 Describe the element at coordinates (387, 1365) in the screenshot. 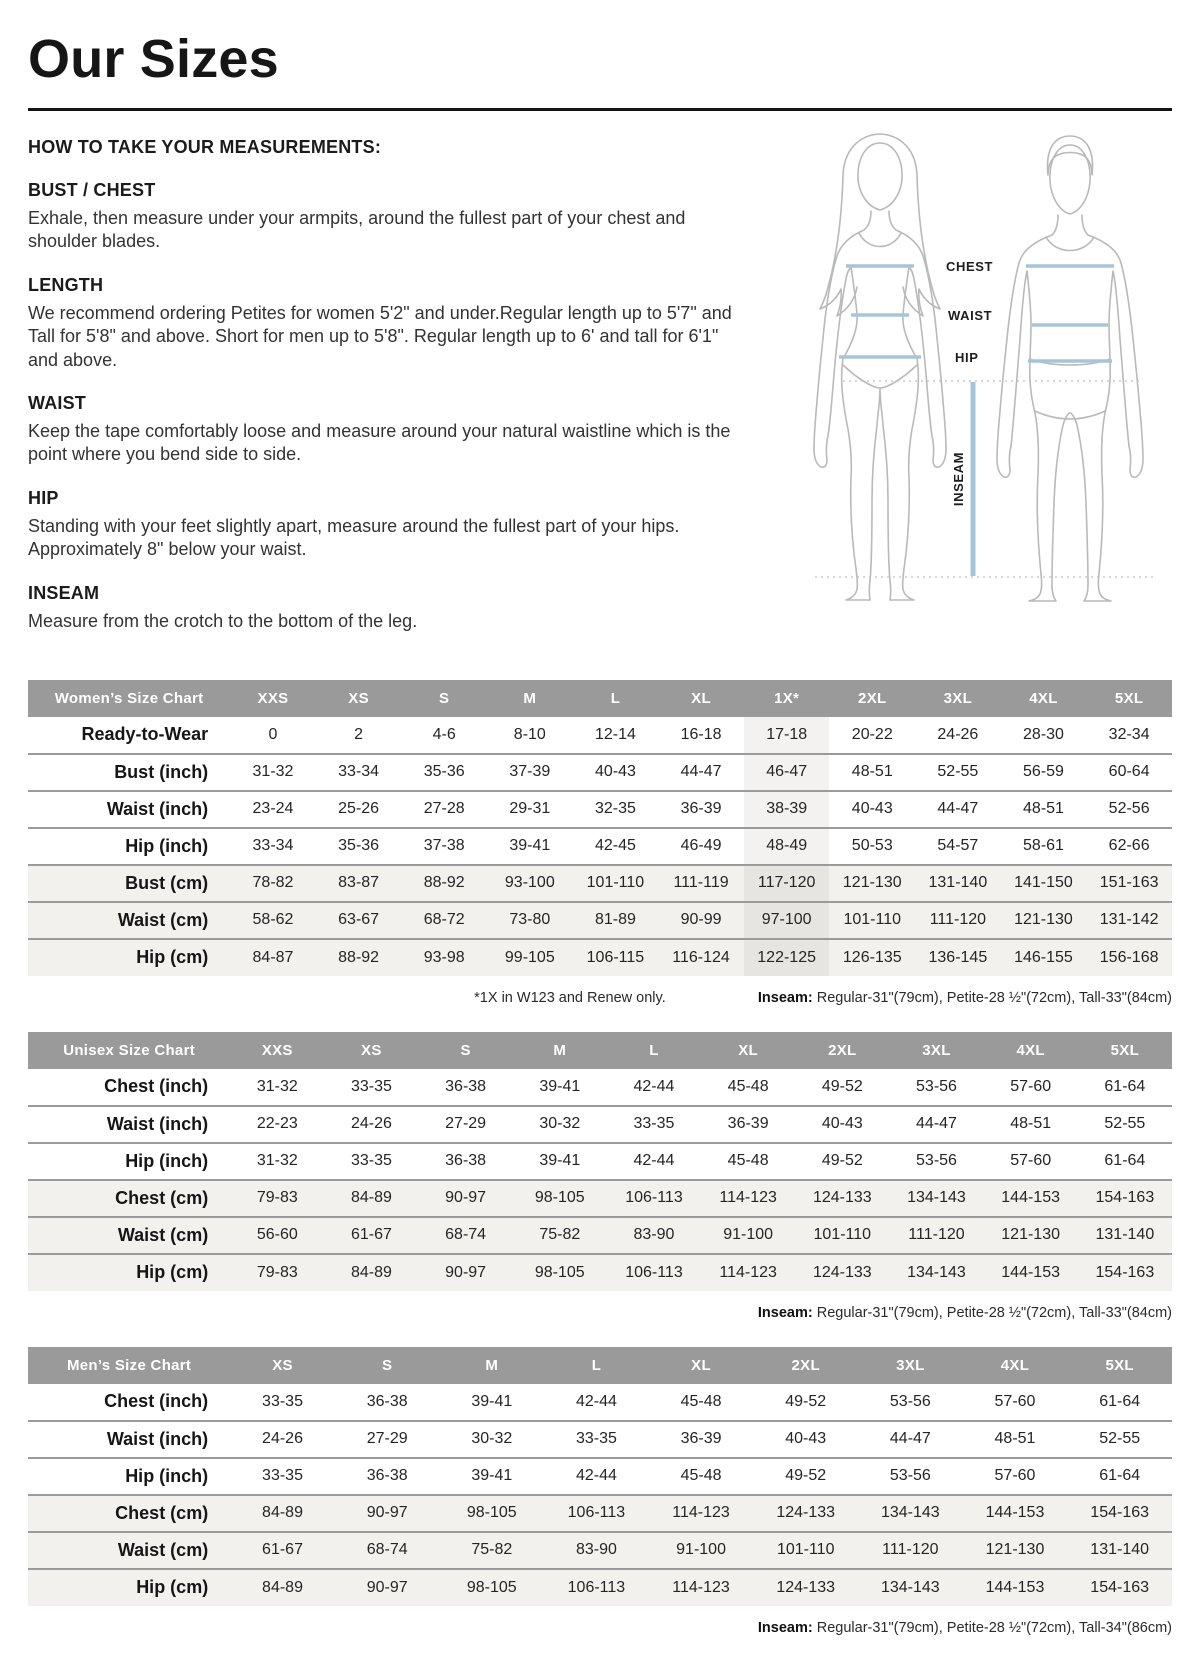

I see `size-column-header: S` at that location.